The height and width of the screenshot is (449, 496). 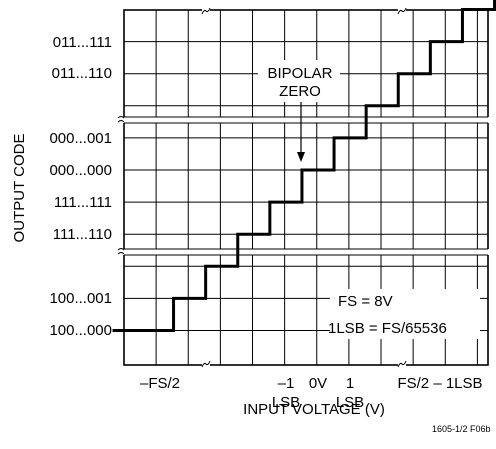 What do you see at coordinates (350, 383) in the screenshot?
I see `x-tick-label: 1` at bounding box center [350, 383].